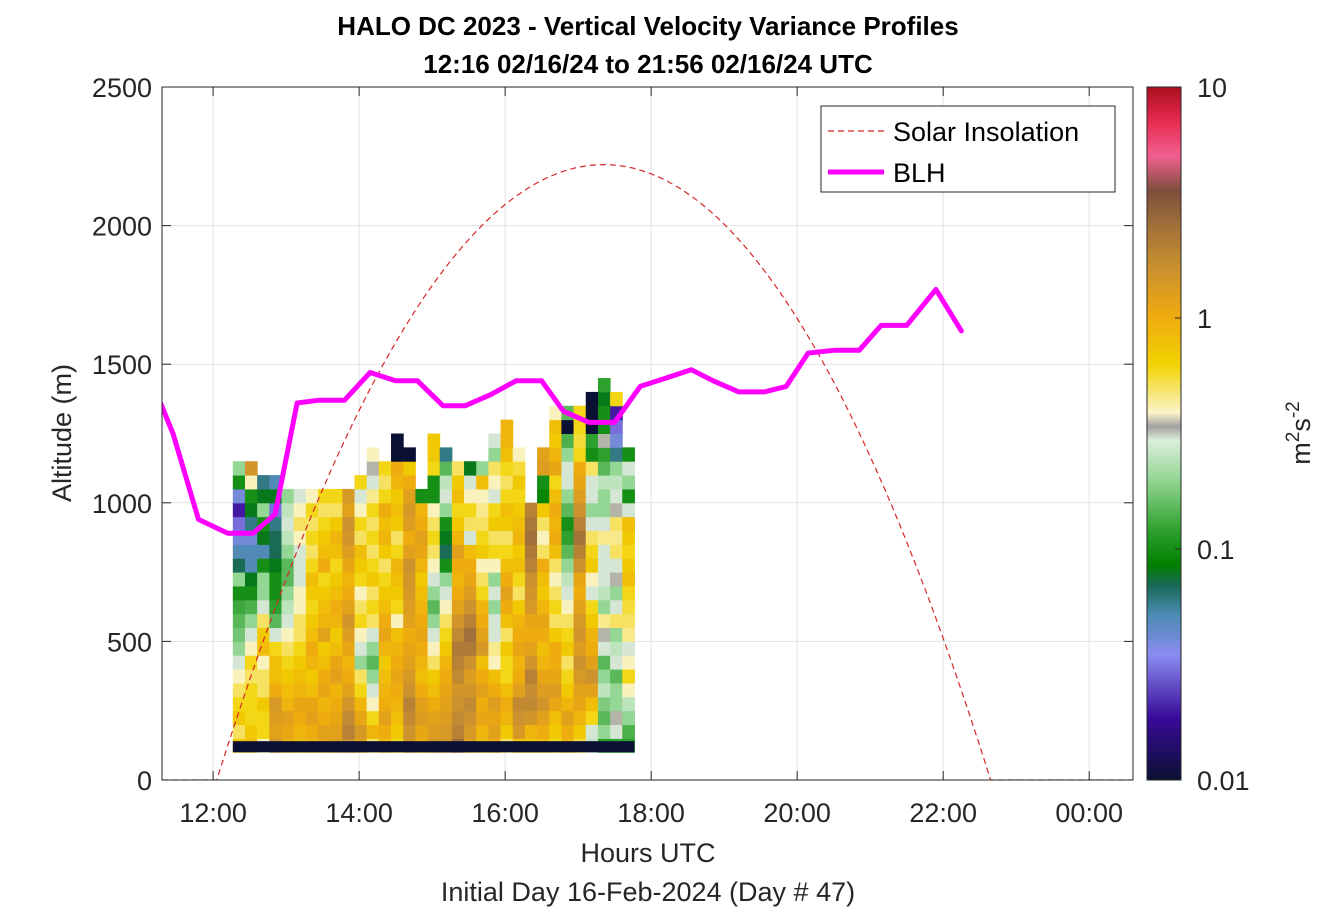 Image resolution: width=1343 pixels, height=911 pixels. Describe the element at coordinates (1293, 437) in the screenshot. I see `colorbar-label-exp1: 2` at that location.